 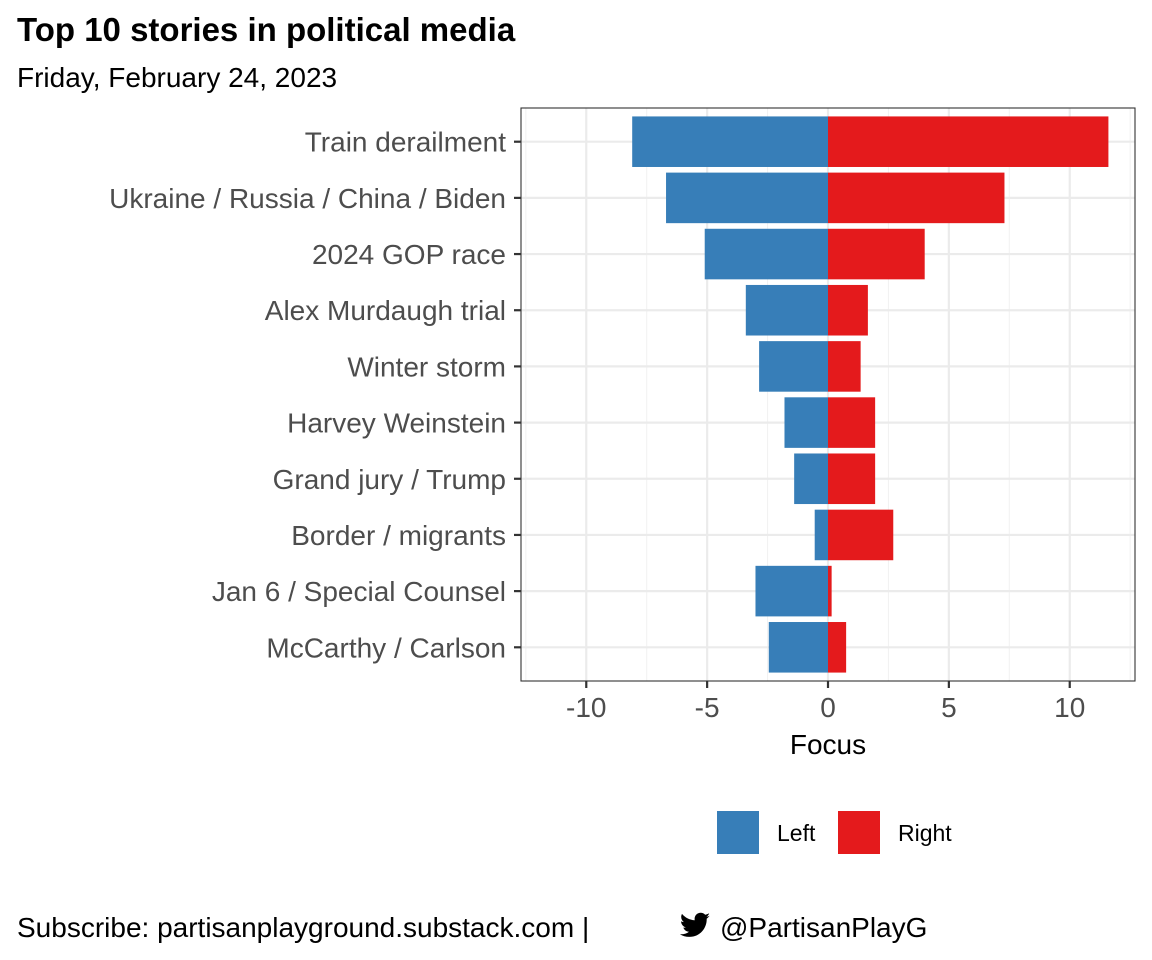 What do you see at coordinates (359, 591) in the screenshot?
I see `y-tick-label: Jan 6 / Special Counsel` at bounding box center [359, 591].